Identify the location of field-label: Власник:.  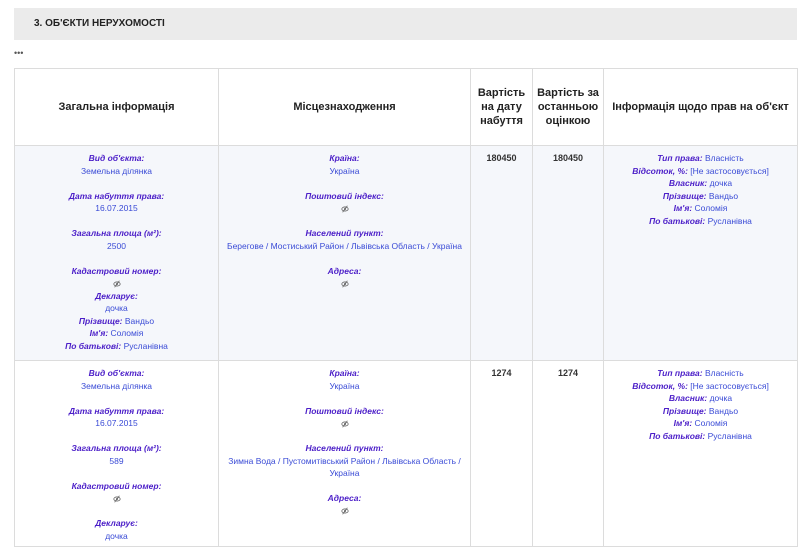
(688, 183).